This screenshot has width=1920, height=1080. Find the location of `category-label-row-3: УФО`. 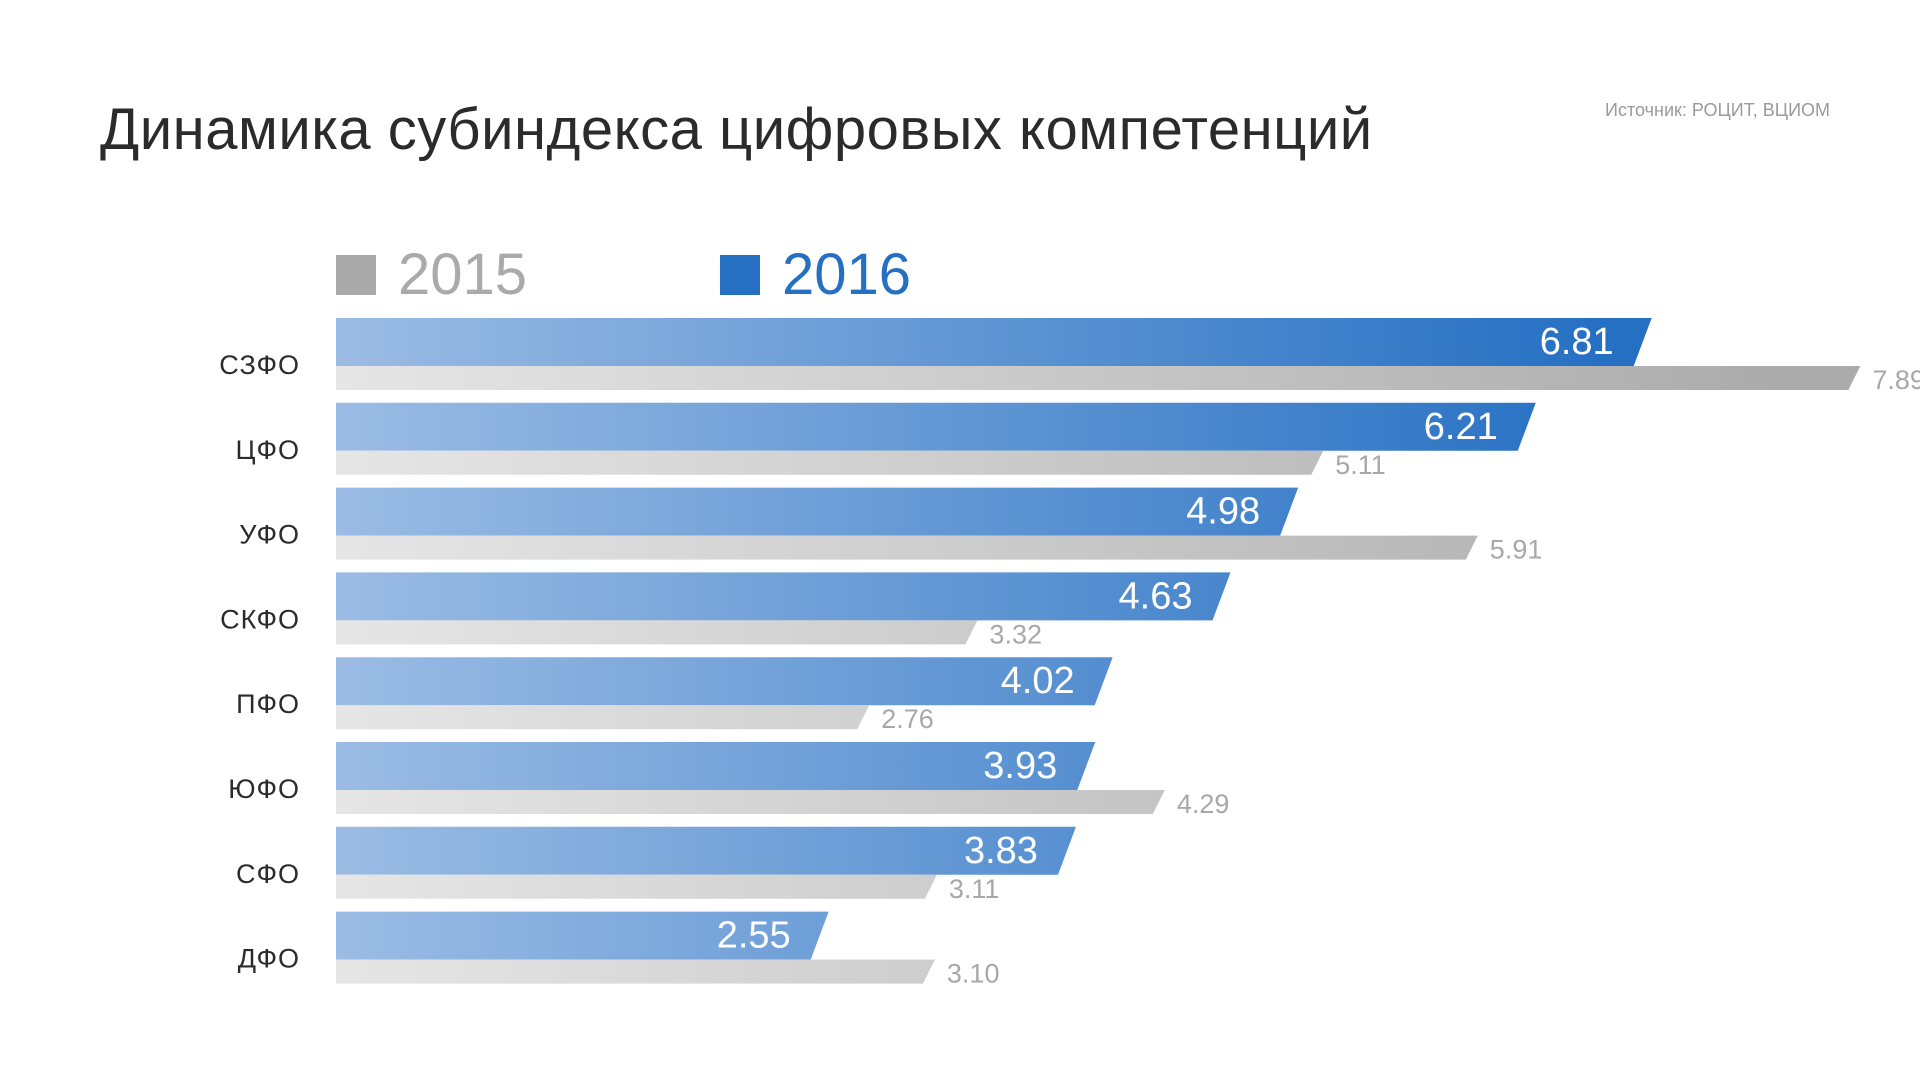

category-label-row-3: УФО is located at coordinates (269, 535).